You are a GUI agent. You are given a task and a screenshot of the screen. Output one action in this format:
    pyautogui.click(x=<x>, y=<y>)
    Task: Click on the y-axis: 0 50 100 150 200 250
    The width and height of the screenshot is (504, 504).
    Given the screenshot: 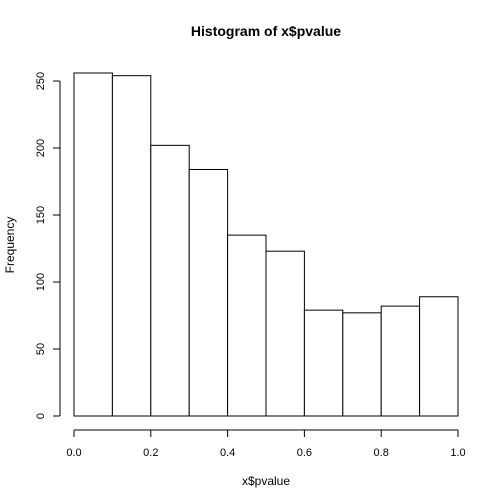 What is the action you would take?
    pyautogui.click(x=48, y=245)
    